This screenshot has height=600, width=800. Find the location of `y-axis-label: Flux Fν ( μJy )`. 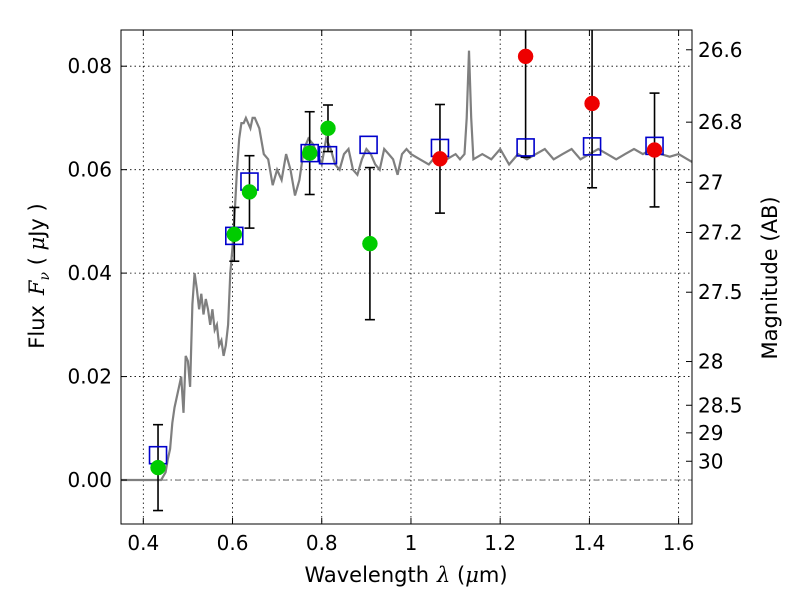

y-axis-label: Flux Fν ( μJy ) is located at coordinates (39, 275).